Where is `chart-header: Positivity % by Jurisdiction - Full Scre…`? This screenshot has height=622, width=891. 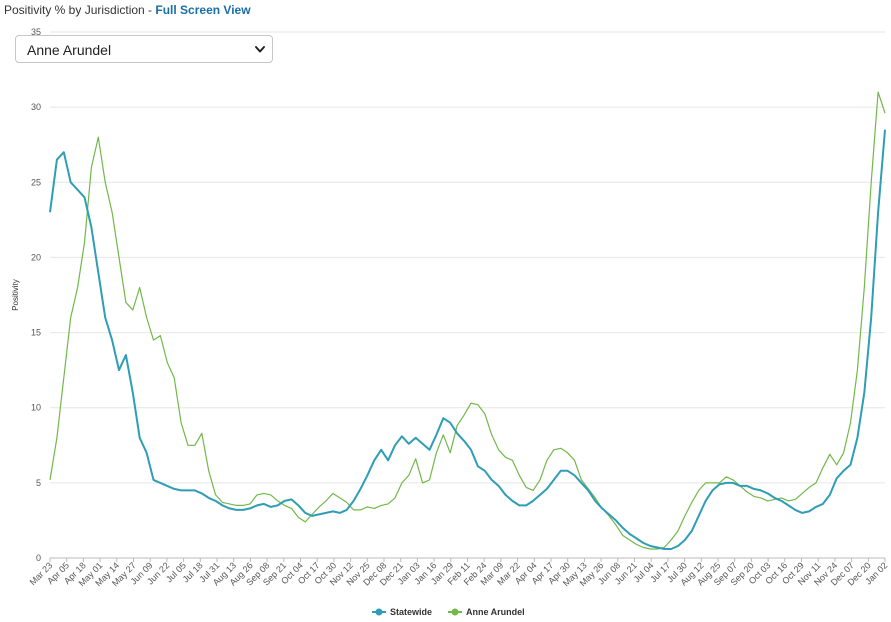
chart-header: Positivity % by Jurisdiction - Full Scre… is located at coordinates (127, 10).